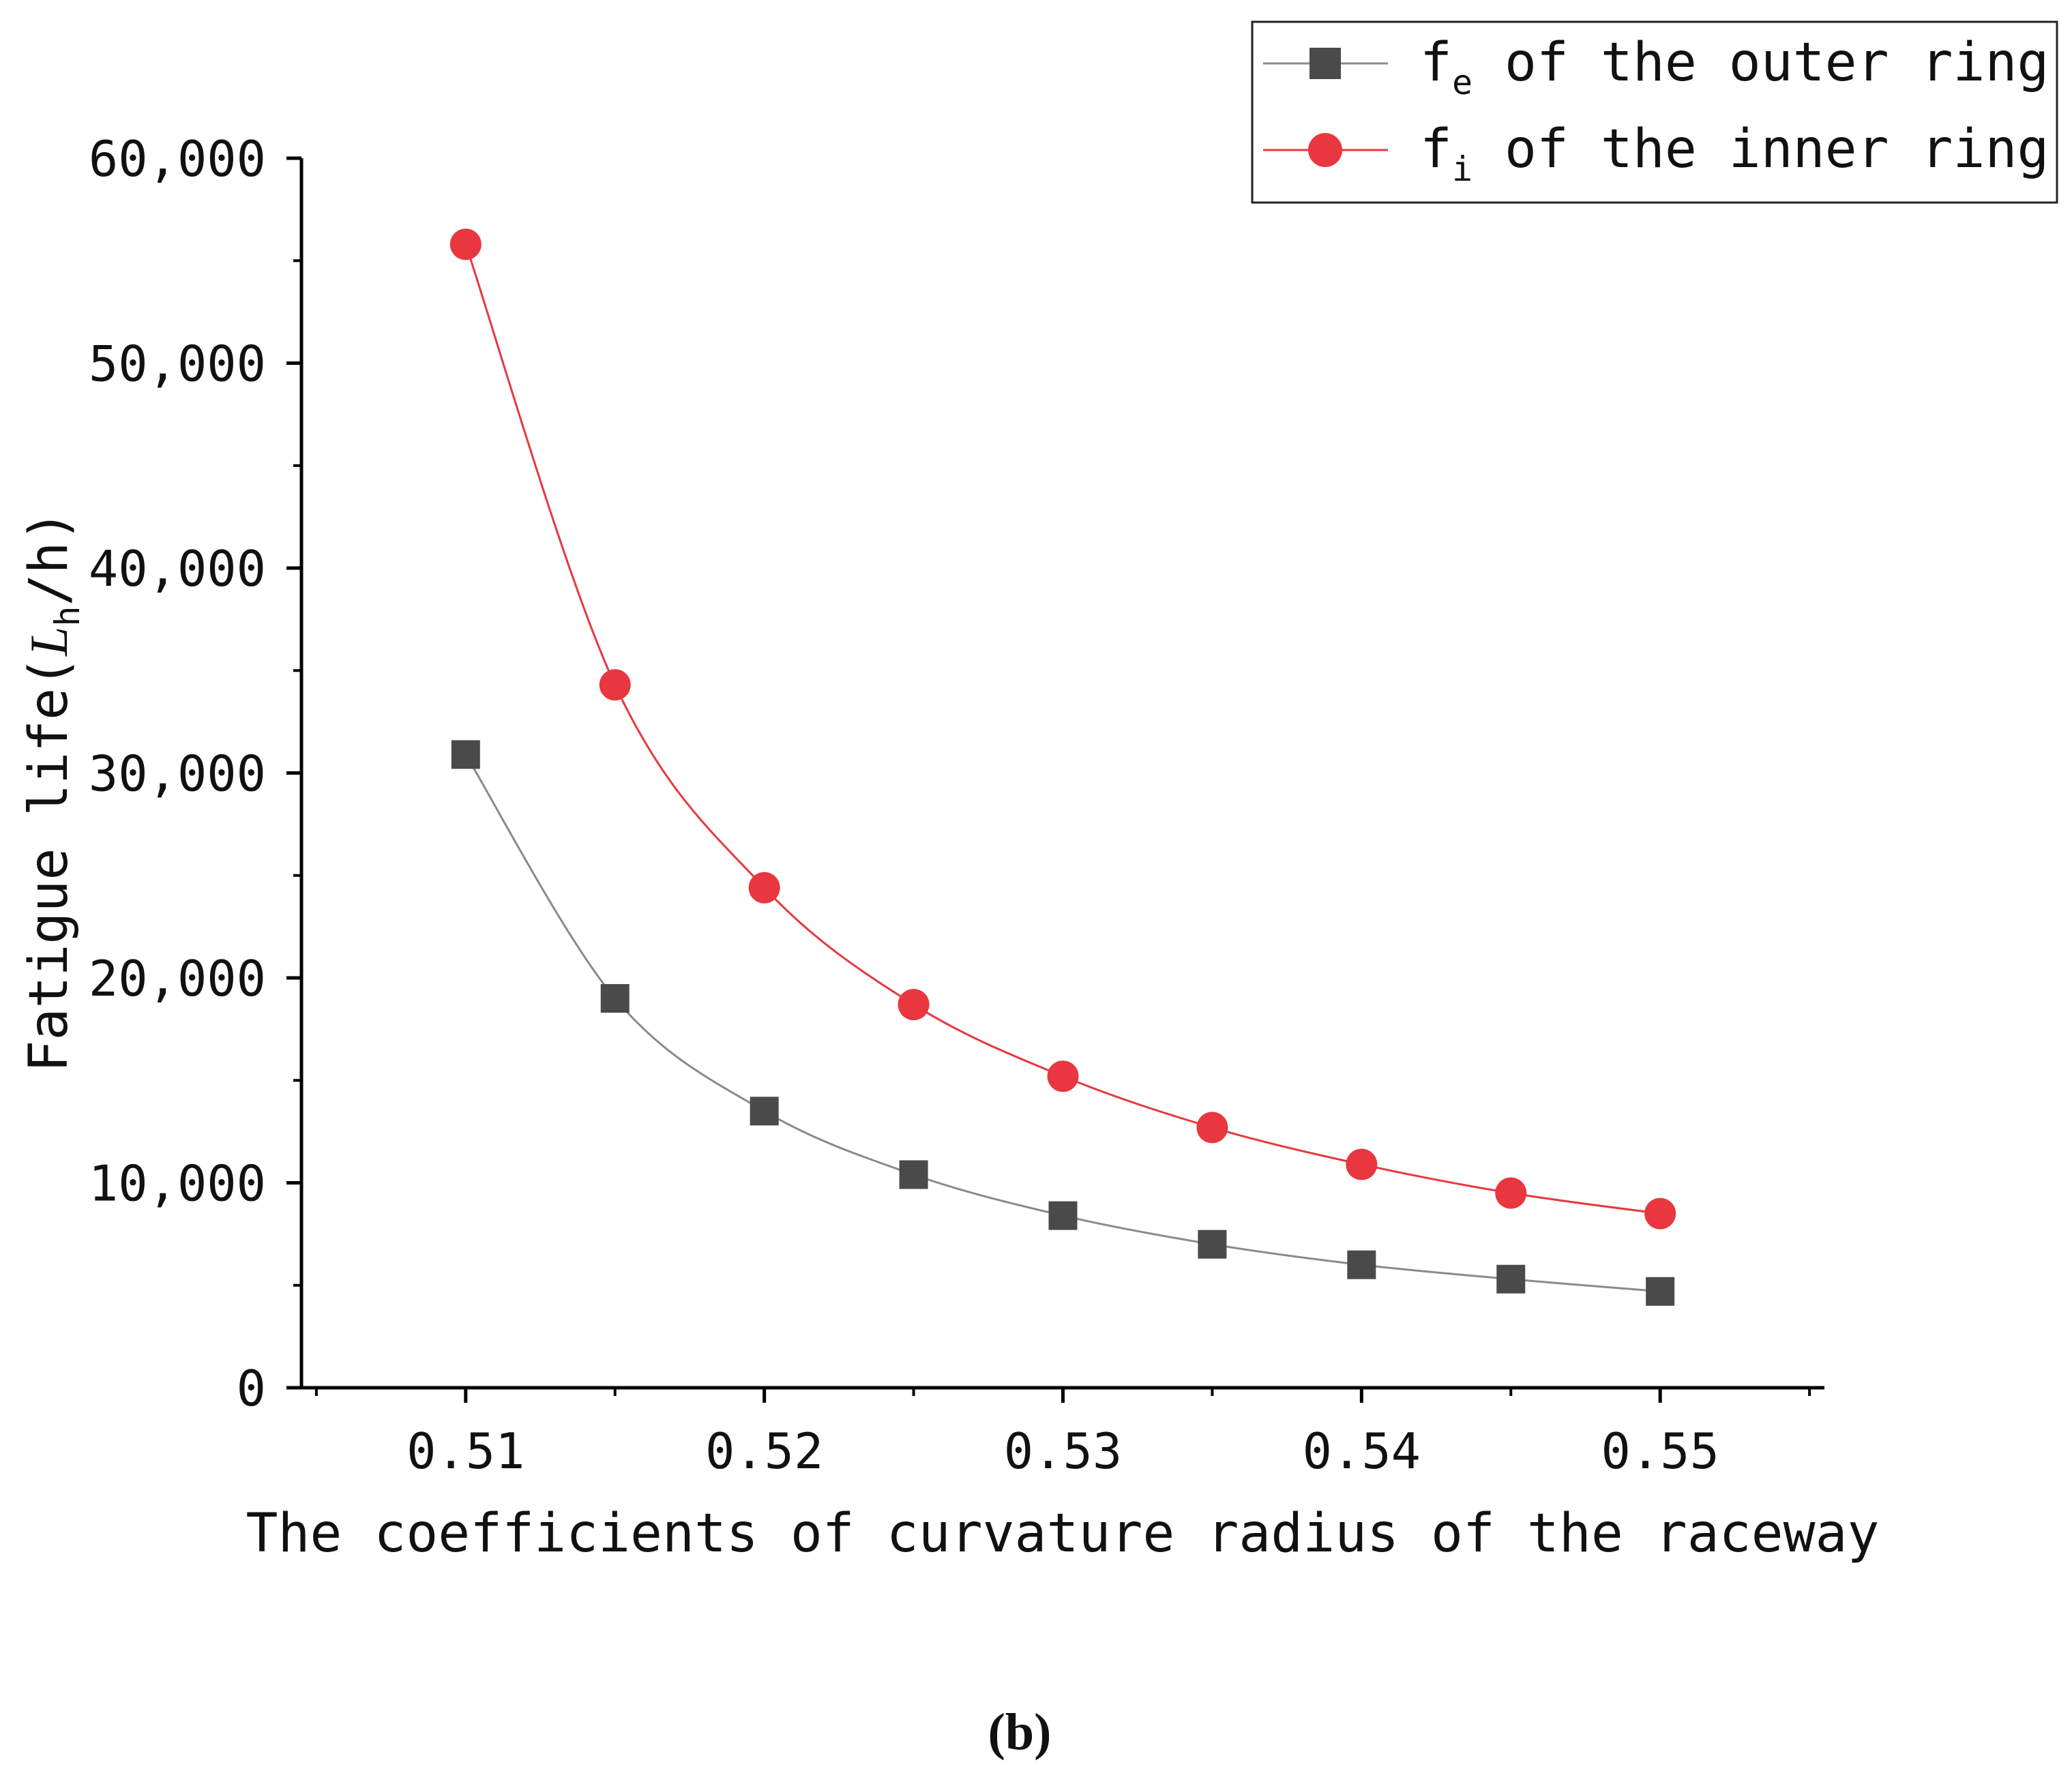  Describe the element at coordinates (48, 642) in the screenshot. I see `y-axis-title-var: L` at that location.